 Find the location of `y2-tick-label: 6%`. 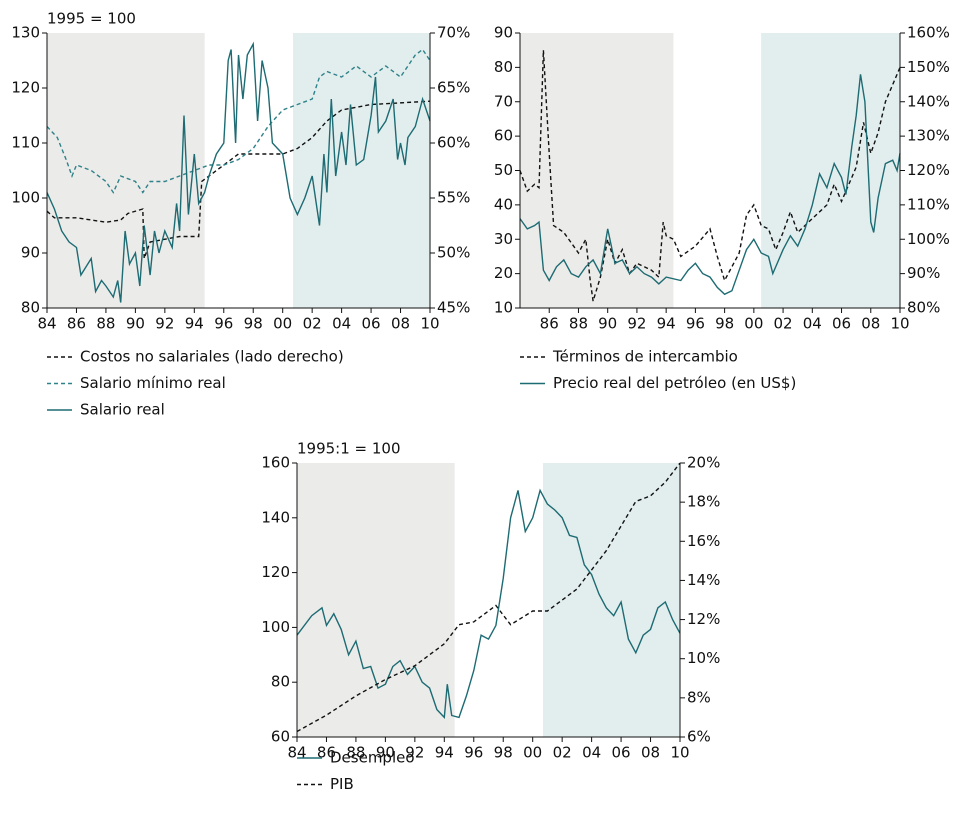

y2-tick-label: 6% is located at coordinates (699, 737).